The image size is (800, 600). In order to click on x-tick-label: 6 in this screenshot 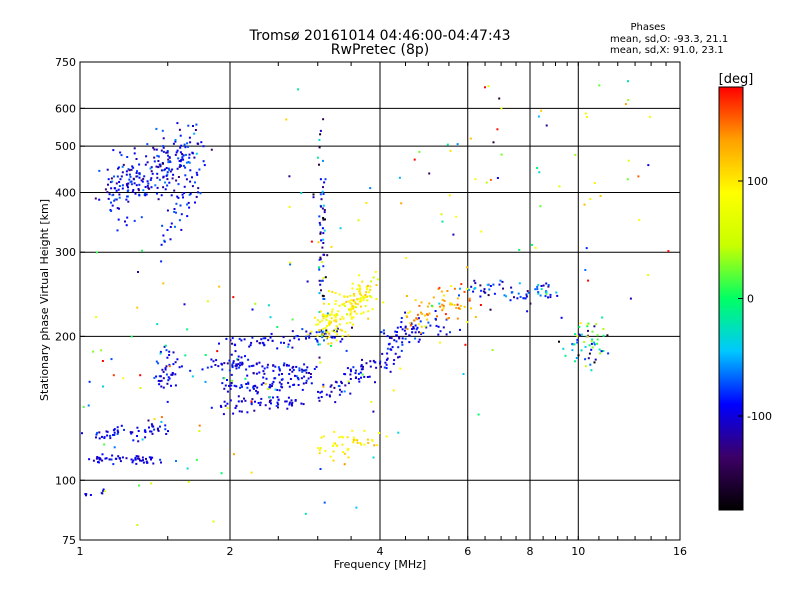, I will do `click(467, 551)`.